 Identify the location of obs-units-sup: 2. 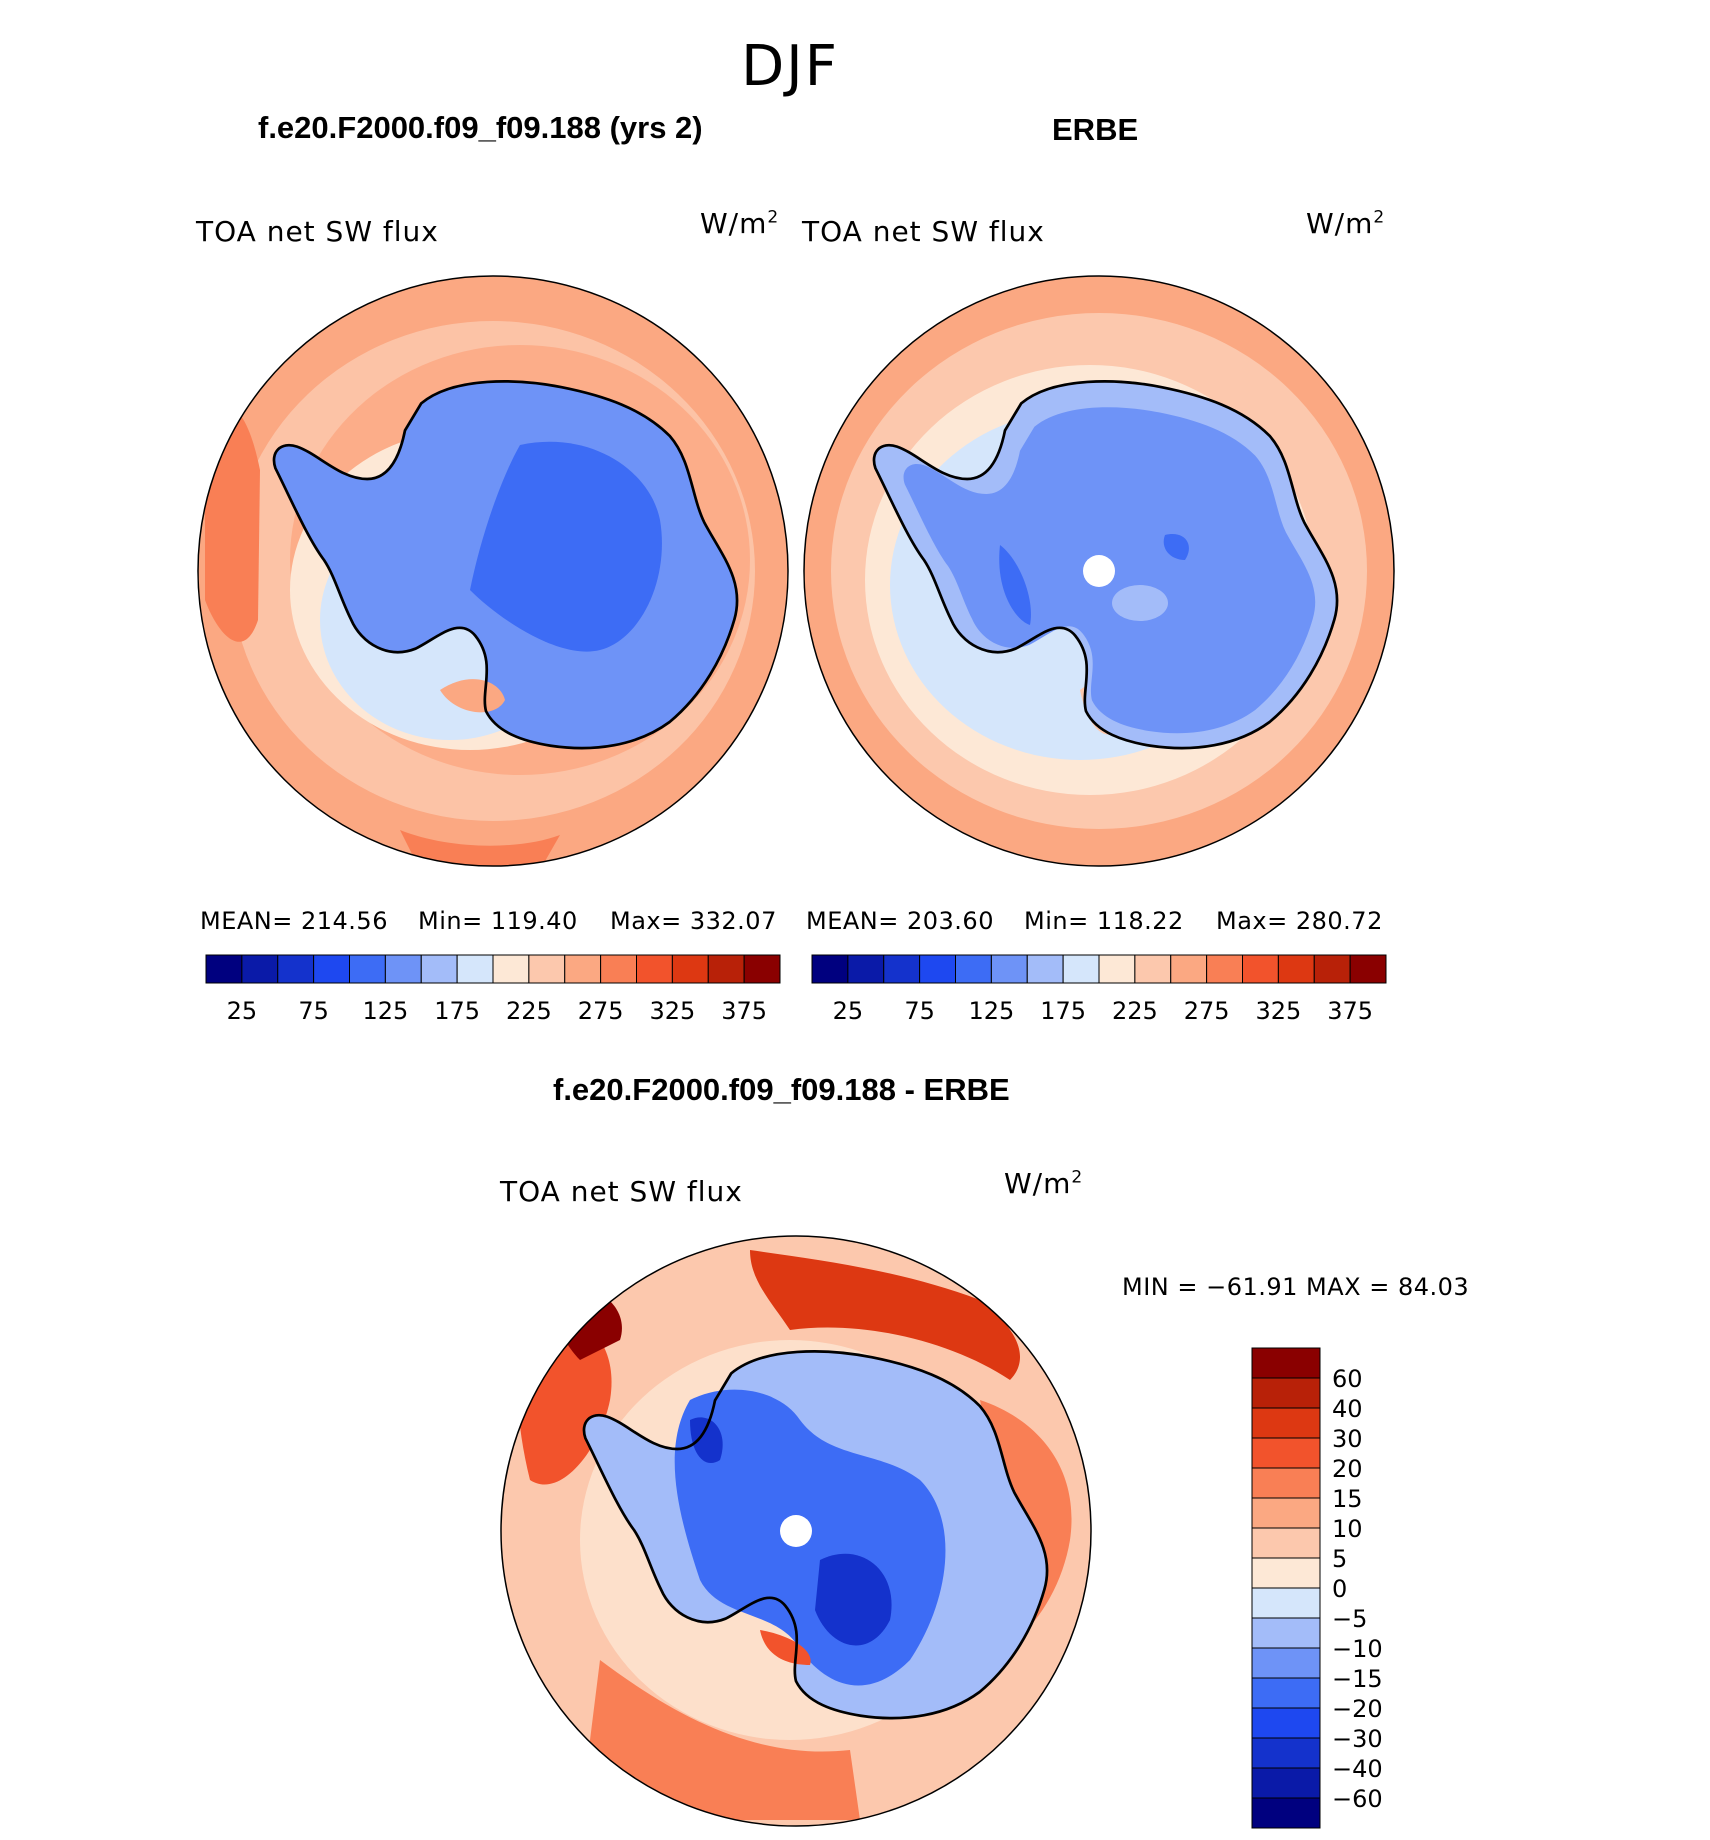
(1379, 217).